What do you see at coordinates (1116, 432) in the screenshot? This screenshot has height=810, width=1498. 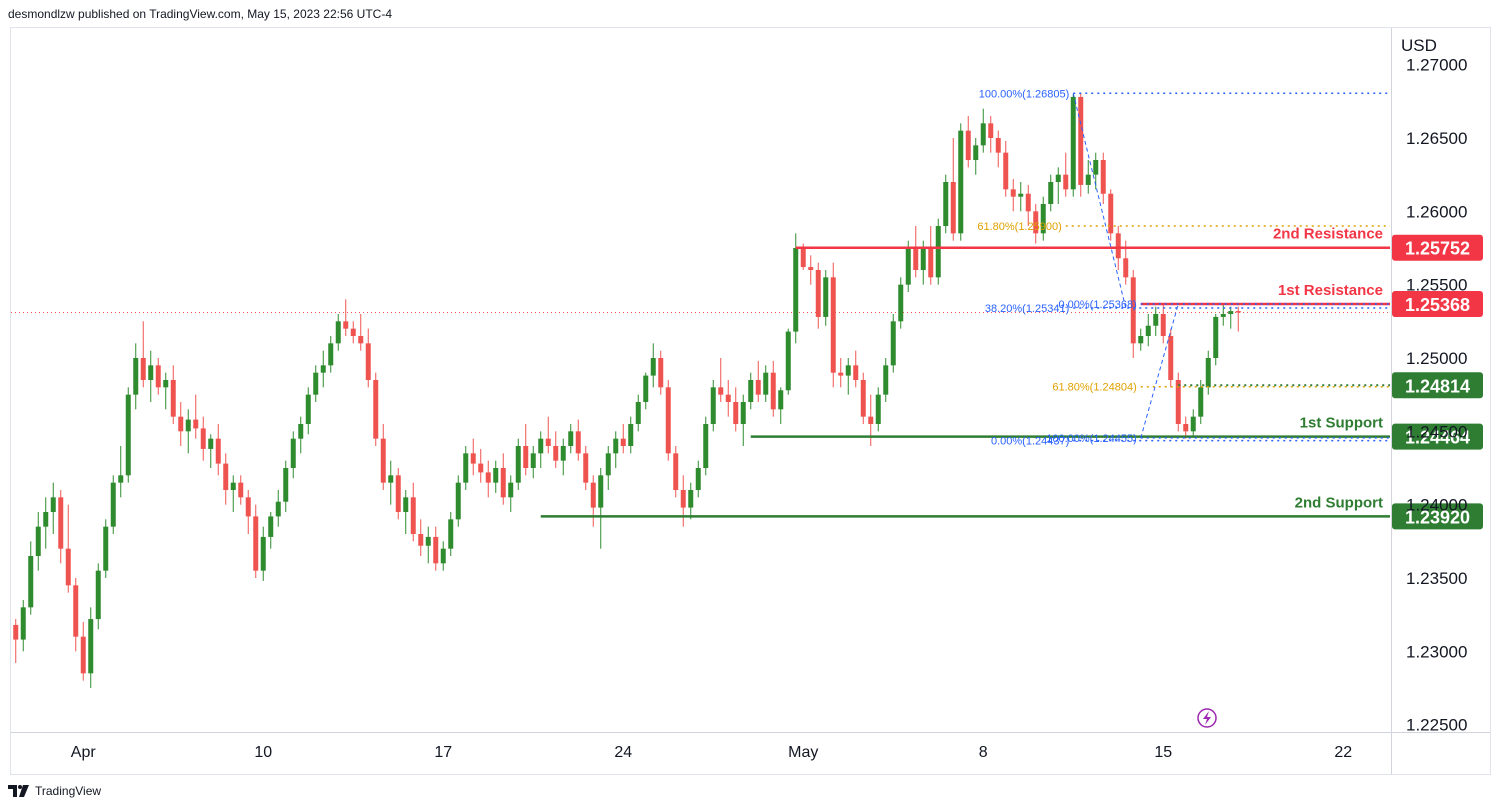 I see `level-1.24464: 1st Support 1.24464` at bounding box center [1116, 432].